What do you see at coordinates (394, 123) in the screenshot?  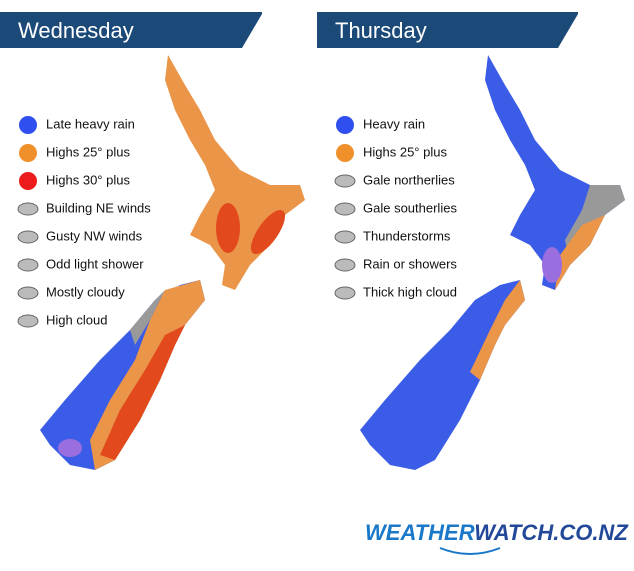 I see `legend-label: Heavy rain` at bounding box center [394, 123].